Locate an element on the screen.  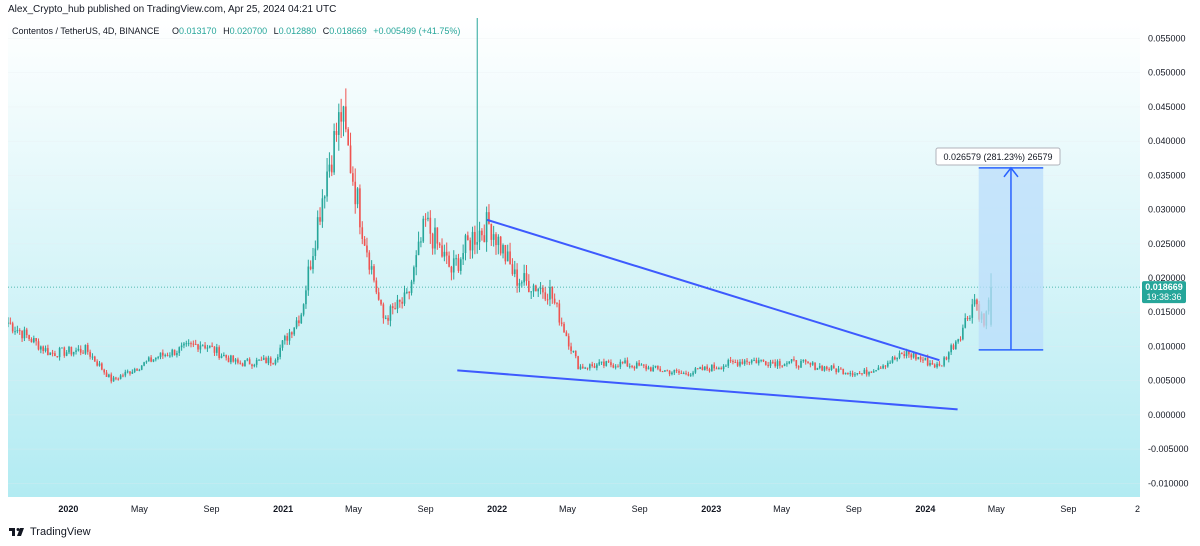
time-tick-label: 2020 is located at coordinates (68, 509).